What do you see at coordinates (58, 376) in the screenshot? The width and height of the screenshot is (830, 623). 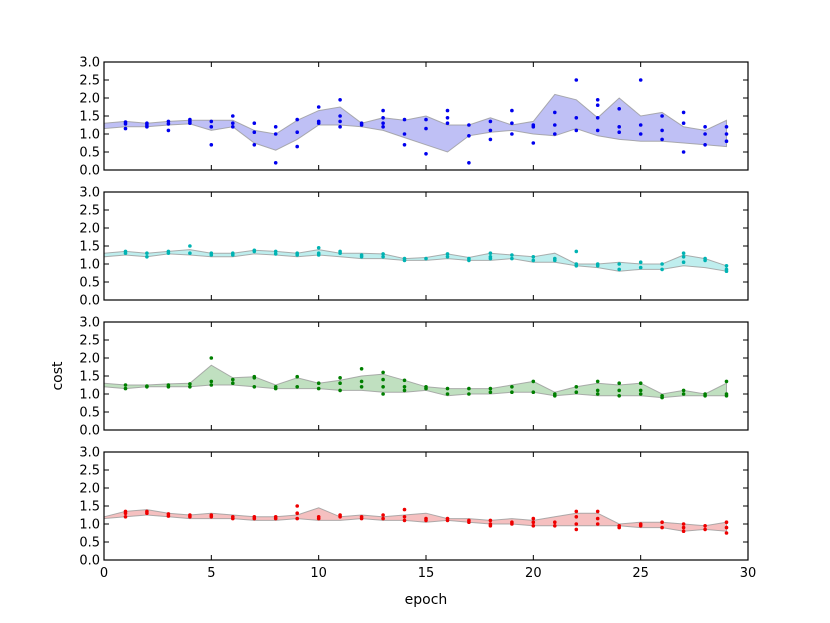 I see `y-axis-label: cost` at bounding box center [58, 376].